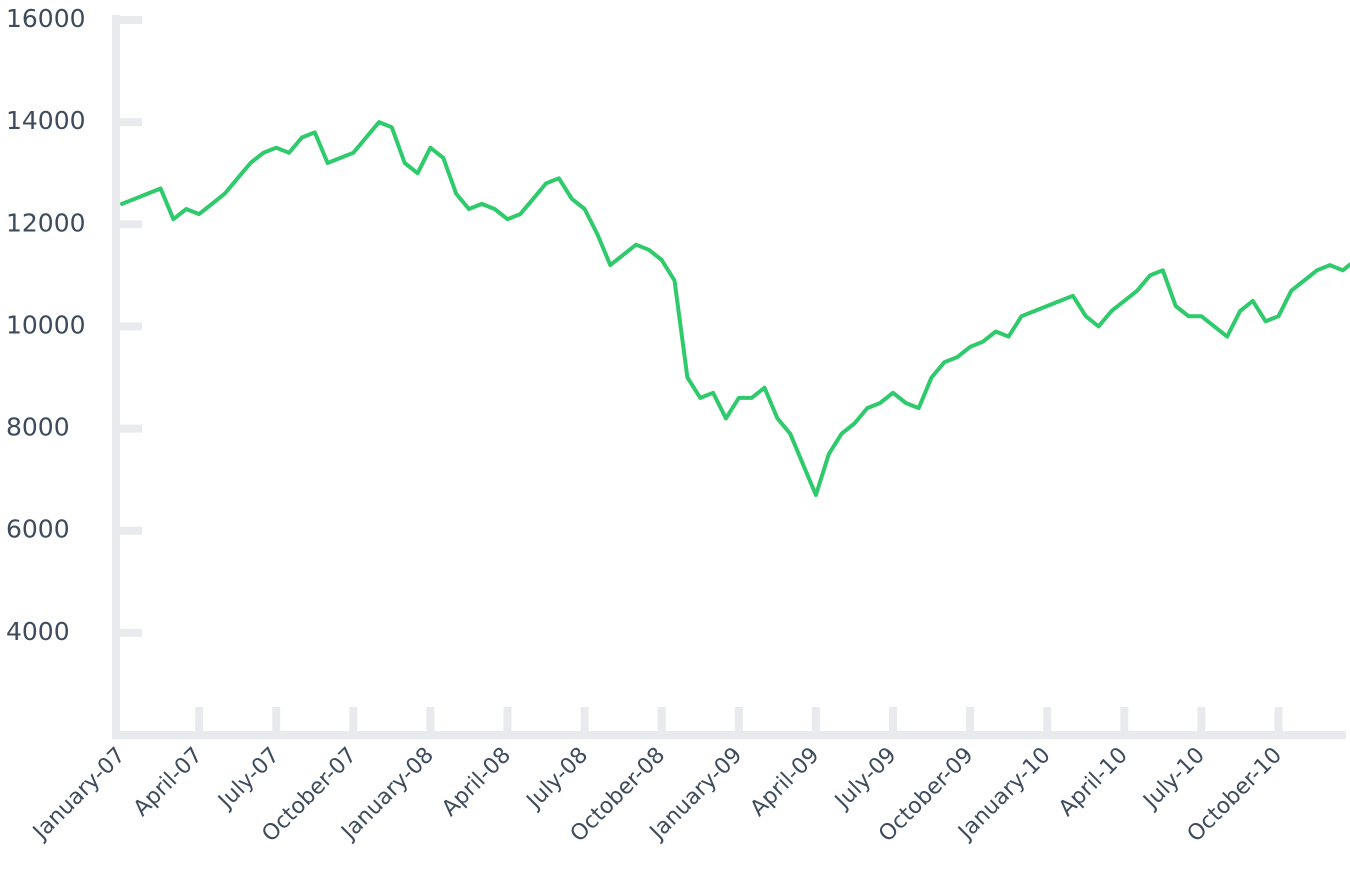 The width and height of the screenshot is (1350, 872). I want to click on x-tick-label: July-08, so click(557, 779).